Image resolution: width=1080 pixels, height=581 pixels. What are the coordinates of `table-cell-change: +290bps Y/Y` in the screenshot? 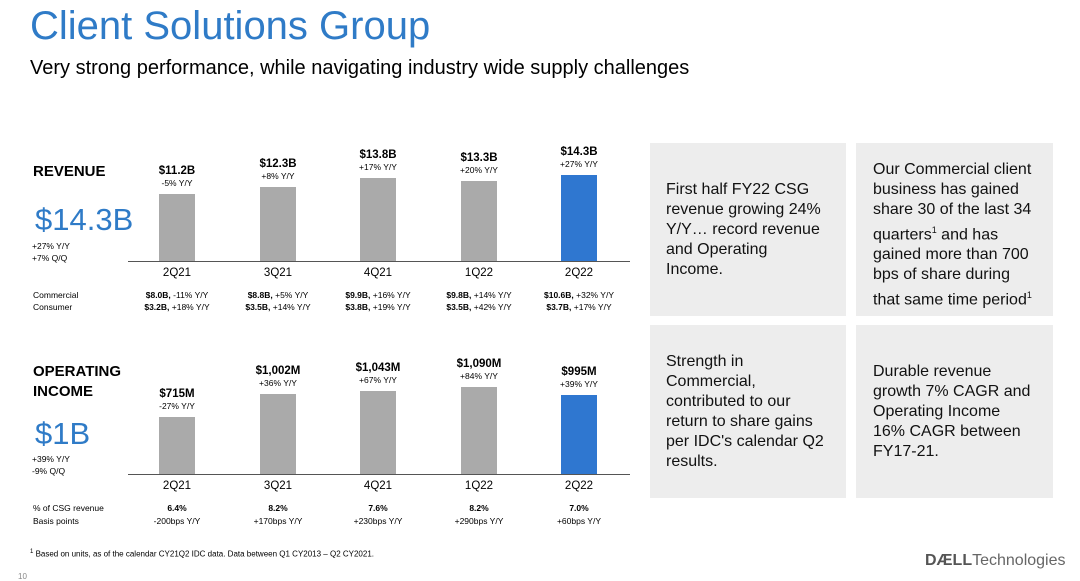 It's located at (479, 521).